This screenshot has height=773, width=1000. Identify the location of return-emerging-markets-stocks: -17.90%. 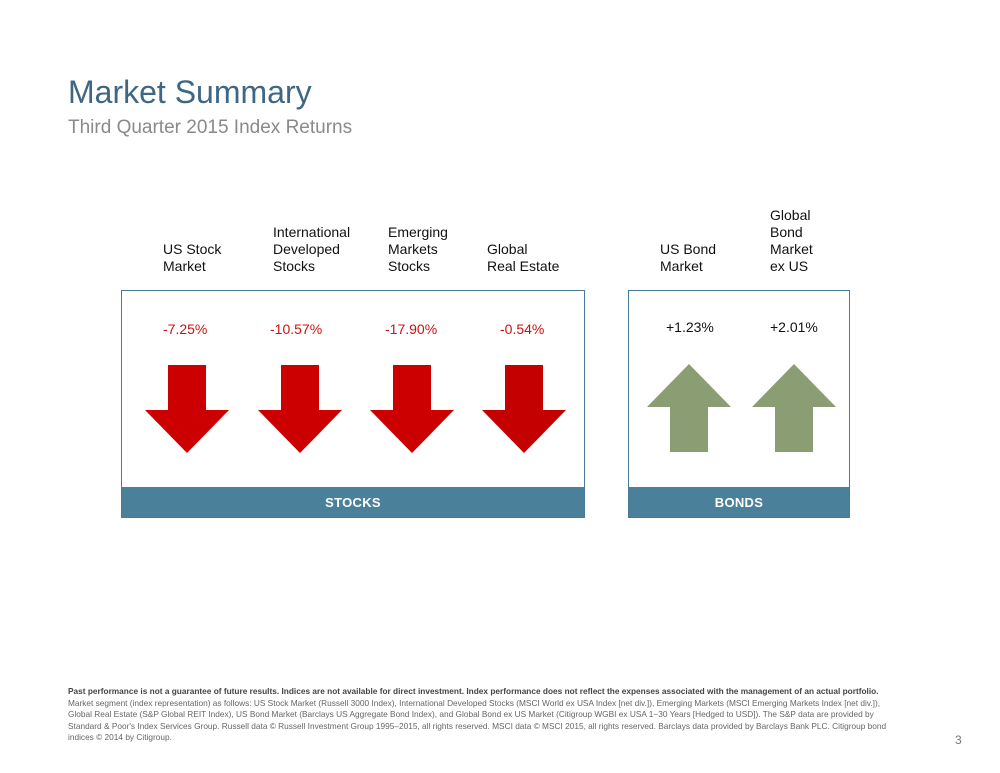
(411, 329).